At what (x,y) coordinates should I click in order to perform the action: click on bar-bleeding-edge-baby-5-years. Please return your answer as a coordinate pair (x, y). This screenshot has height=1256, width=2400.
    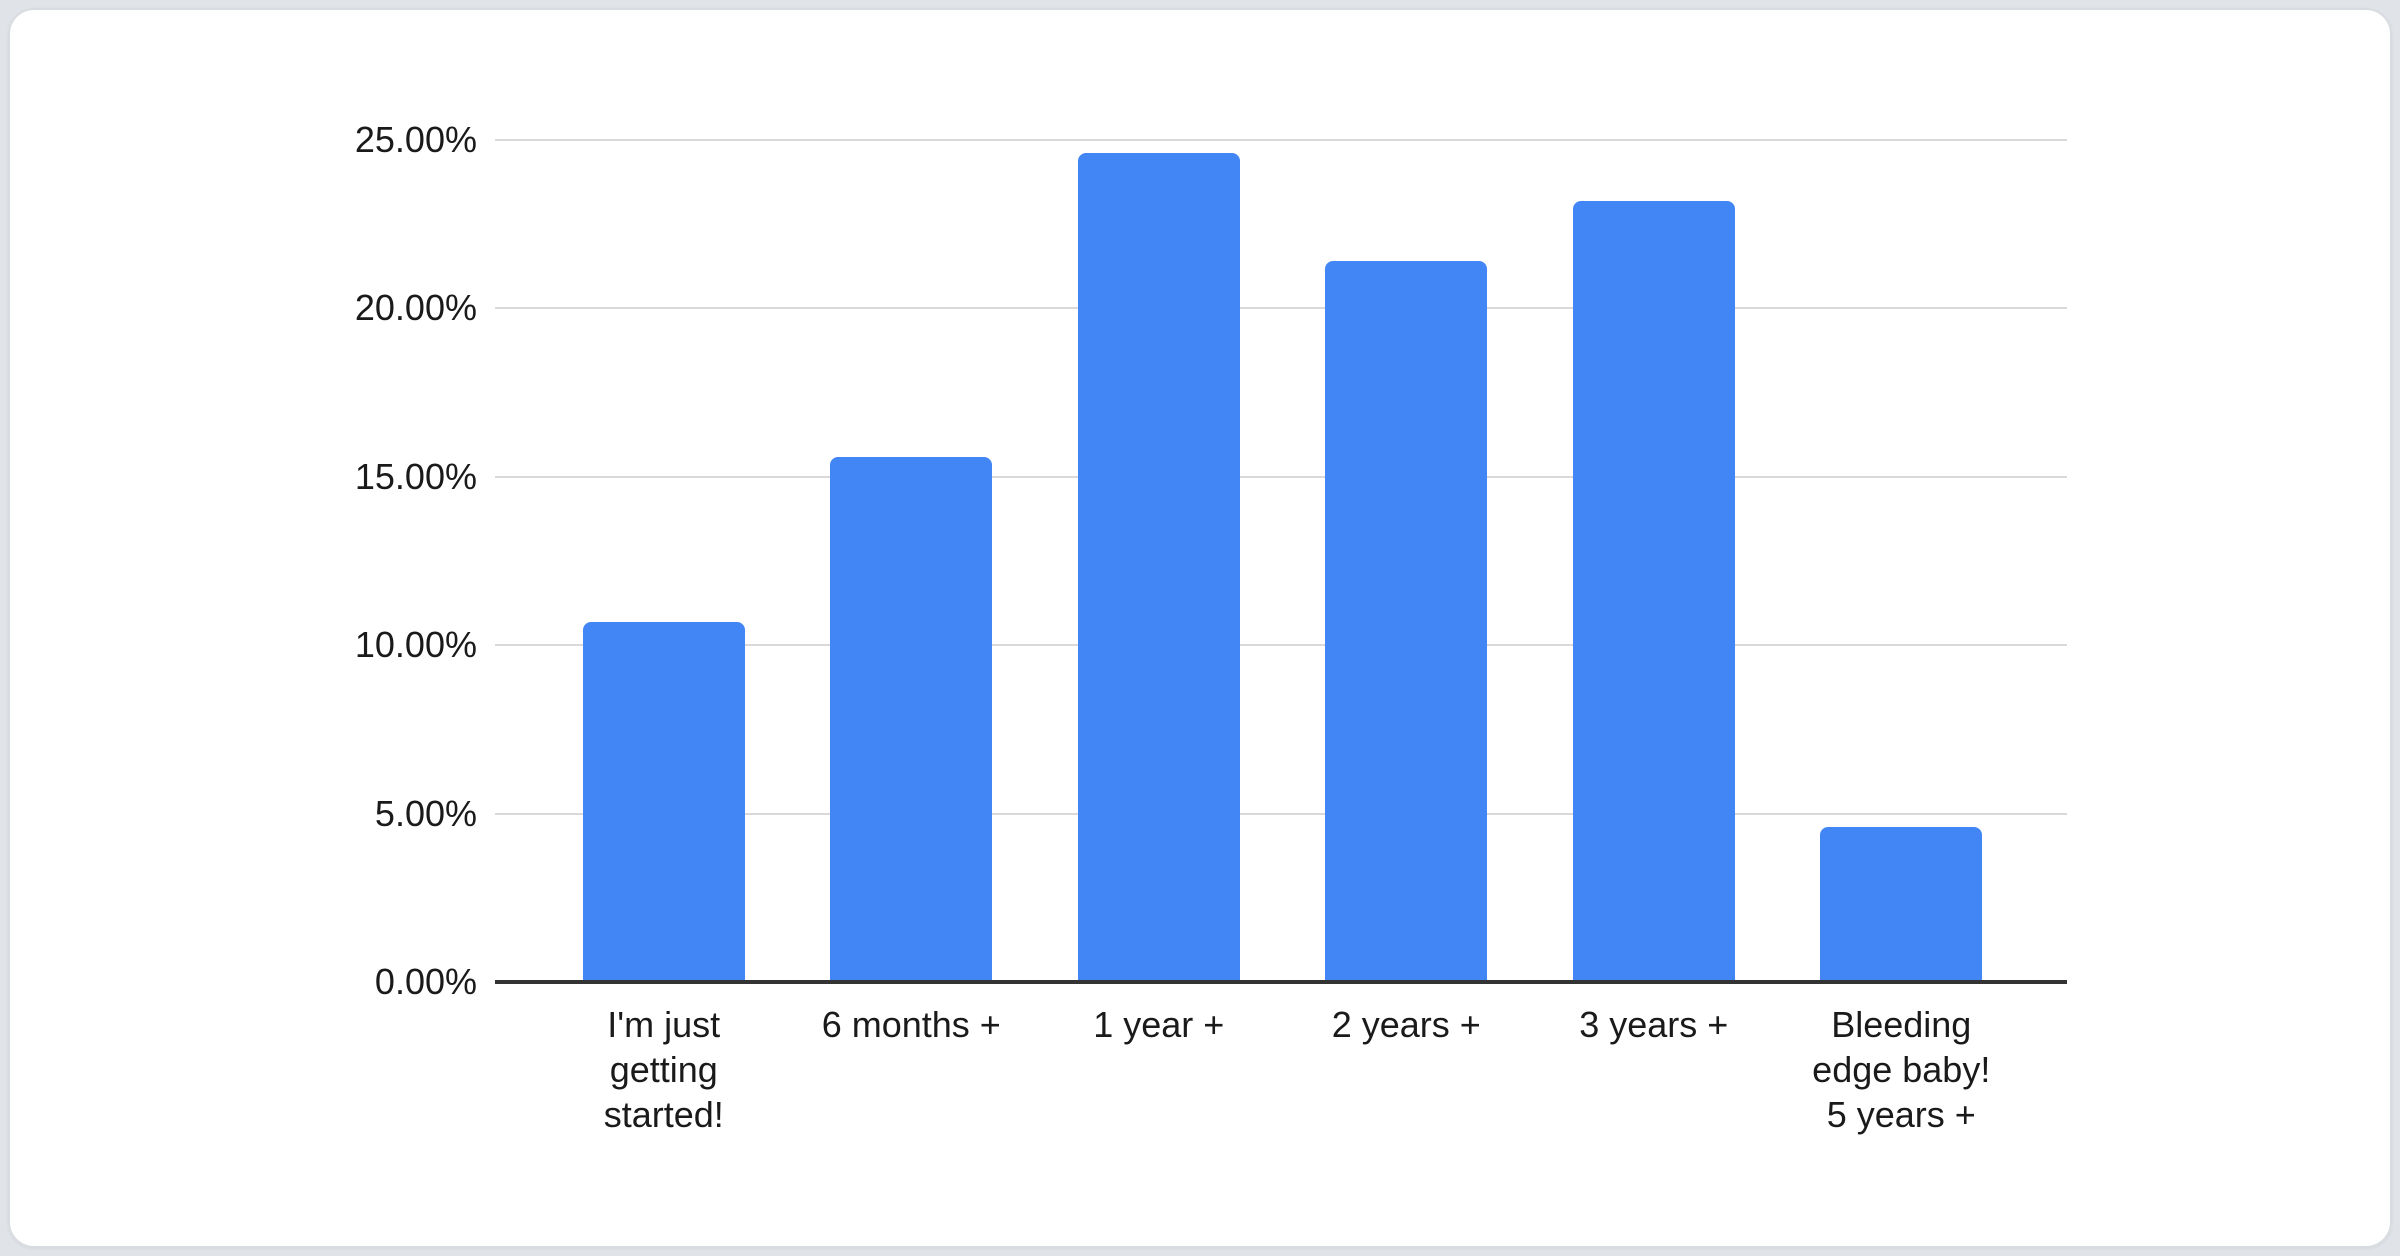
    Looking at the image, I should click on (1901, 904).